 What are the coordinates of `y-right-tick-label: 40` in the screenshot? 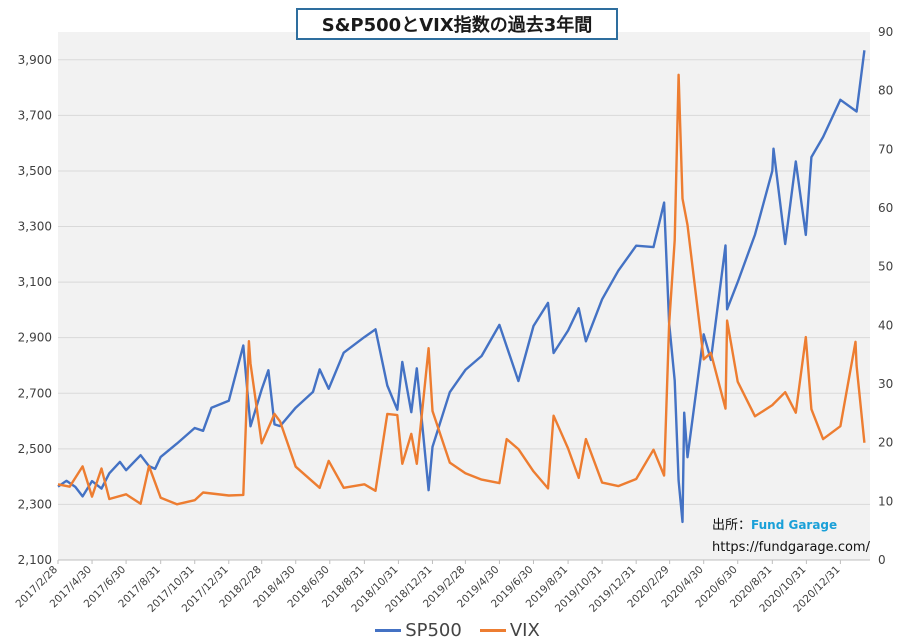 It's located at (885, 325).